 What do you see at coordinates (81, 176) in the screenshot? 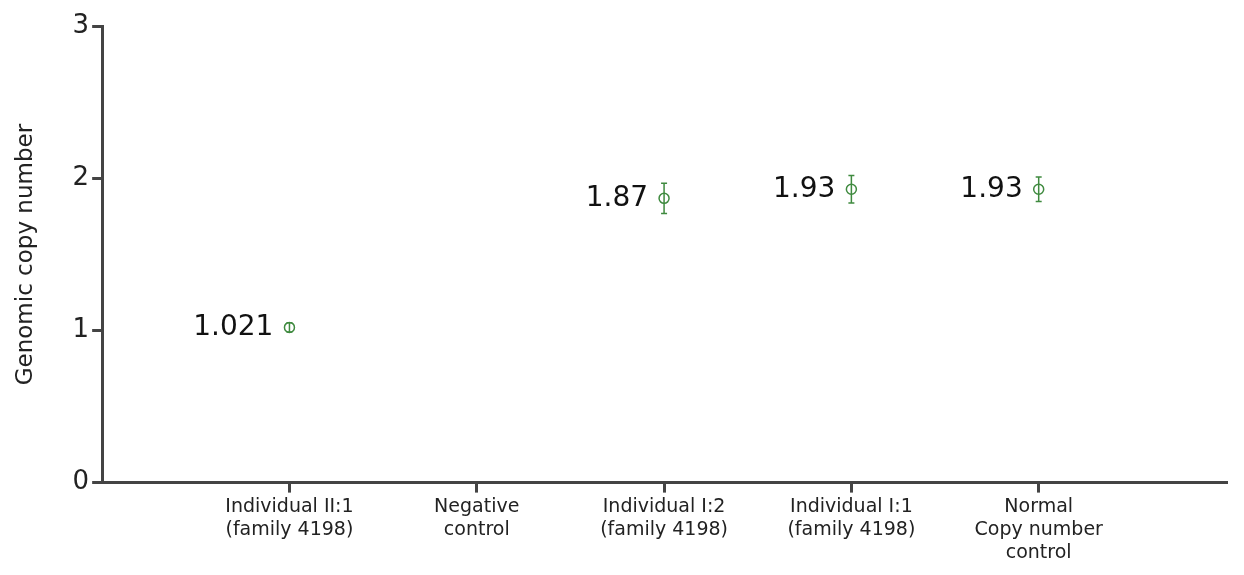
I see `y-tick-label: 2` at bounding box center [81, 176].